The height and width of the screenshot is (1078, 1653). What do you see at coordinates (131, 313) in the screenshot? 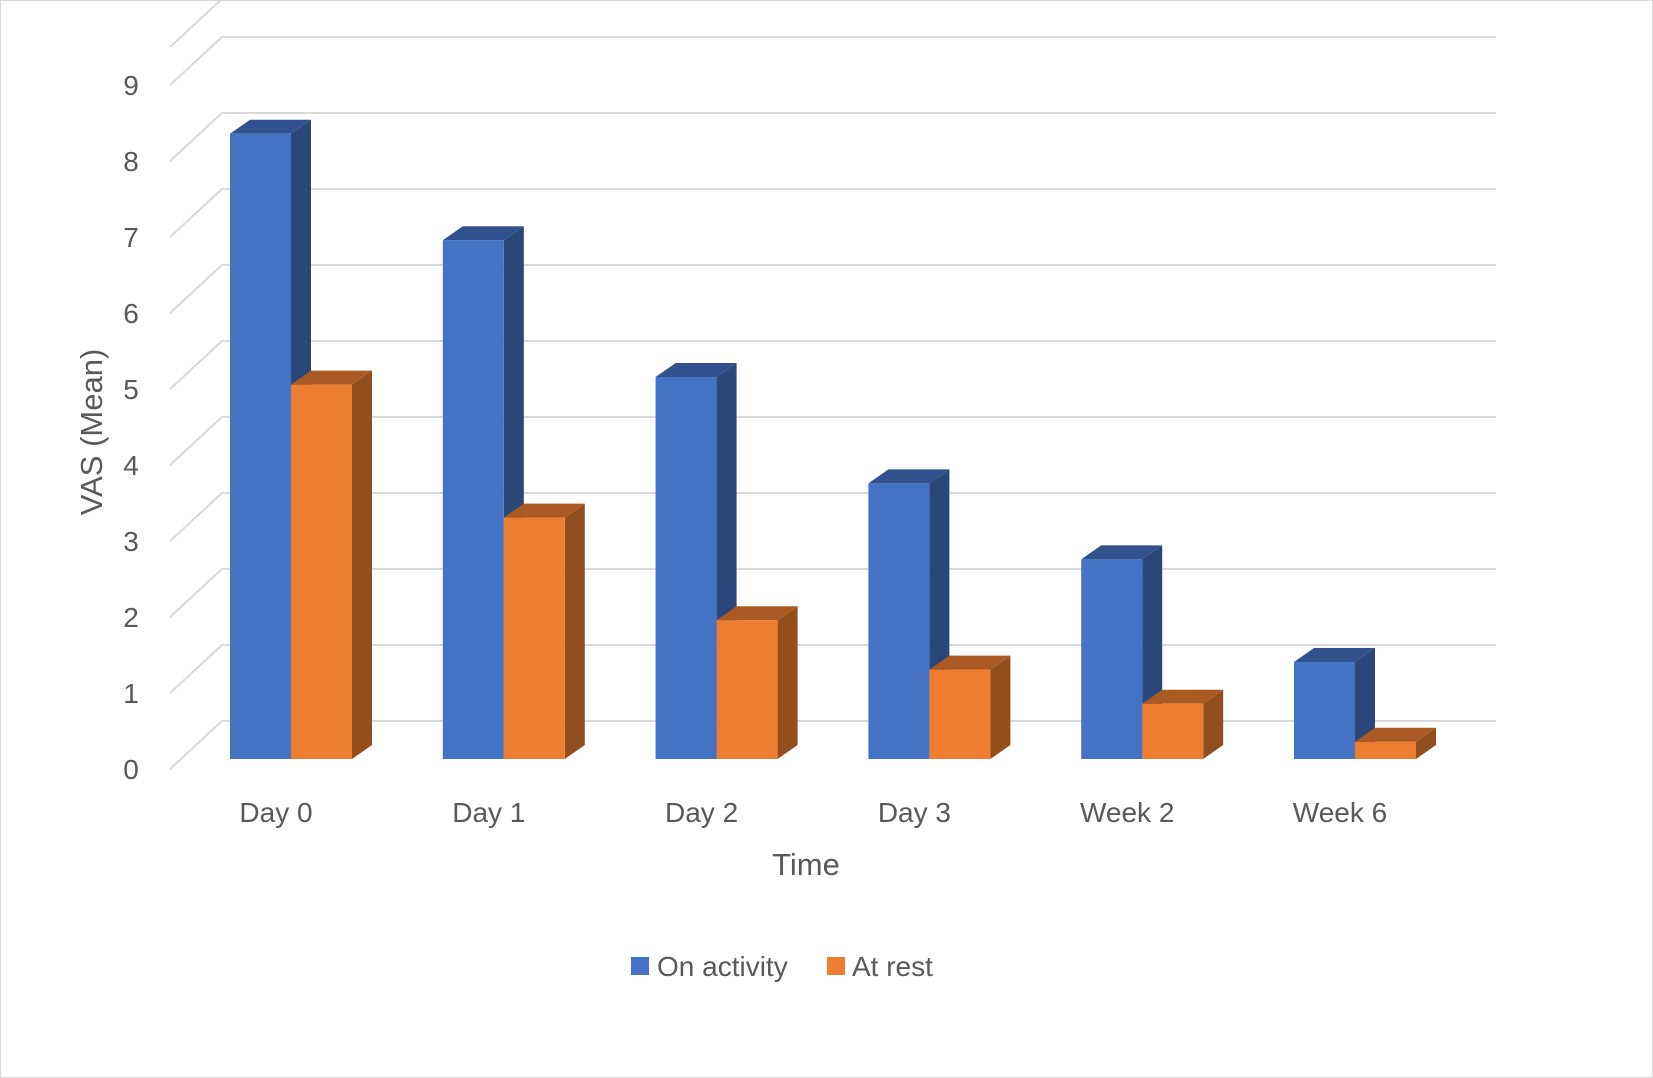
I see `y-tick-label: 6` at bounding box center [131, 313].